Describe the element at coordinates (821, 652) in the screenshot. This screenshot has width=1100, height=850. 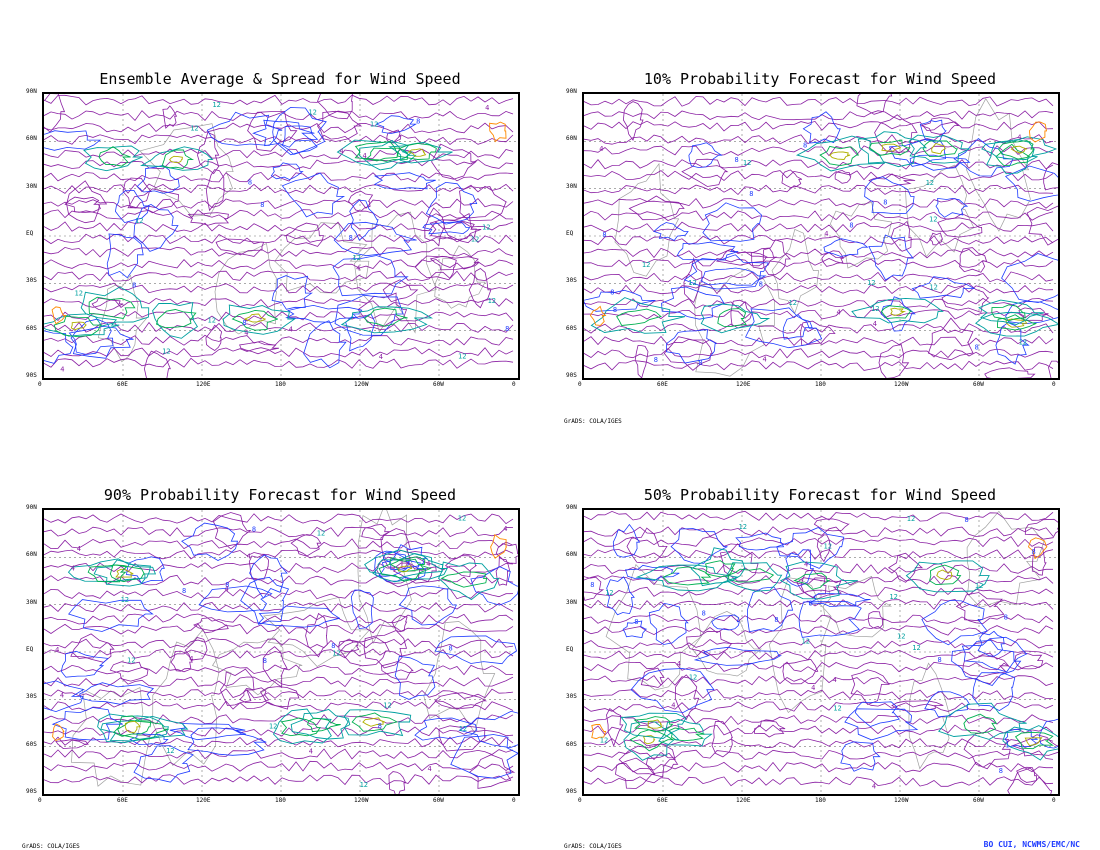
I see `map-area: 4 12 8 4 4 8 4 12 8 8 4 12 12 12 8 8 12 12 12 12 4 8 8 12 8 12 12 8` at that location.